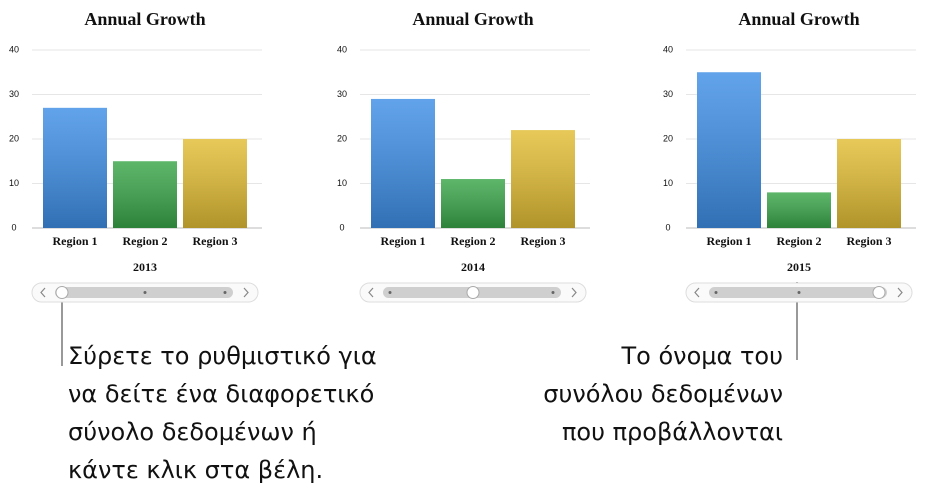  Describe the element at coordinates (663, 394) in the screenshot. I see `callout-text: συνόλου δεδομένων` at that location.